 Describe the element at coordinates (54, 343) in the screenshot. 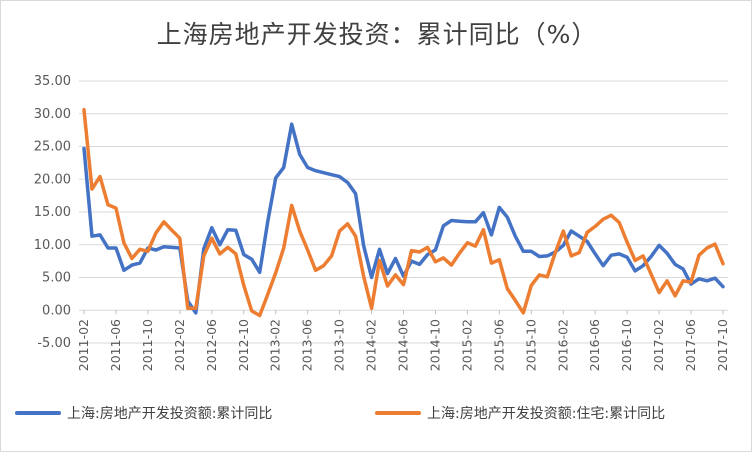

I see `y-tick-label: -5.00` at that location.